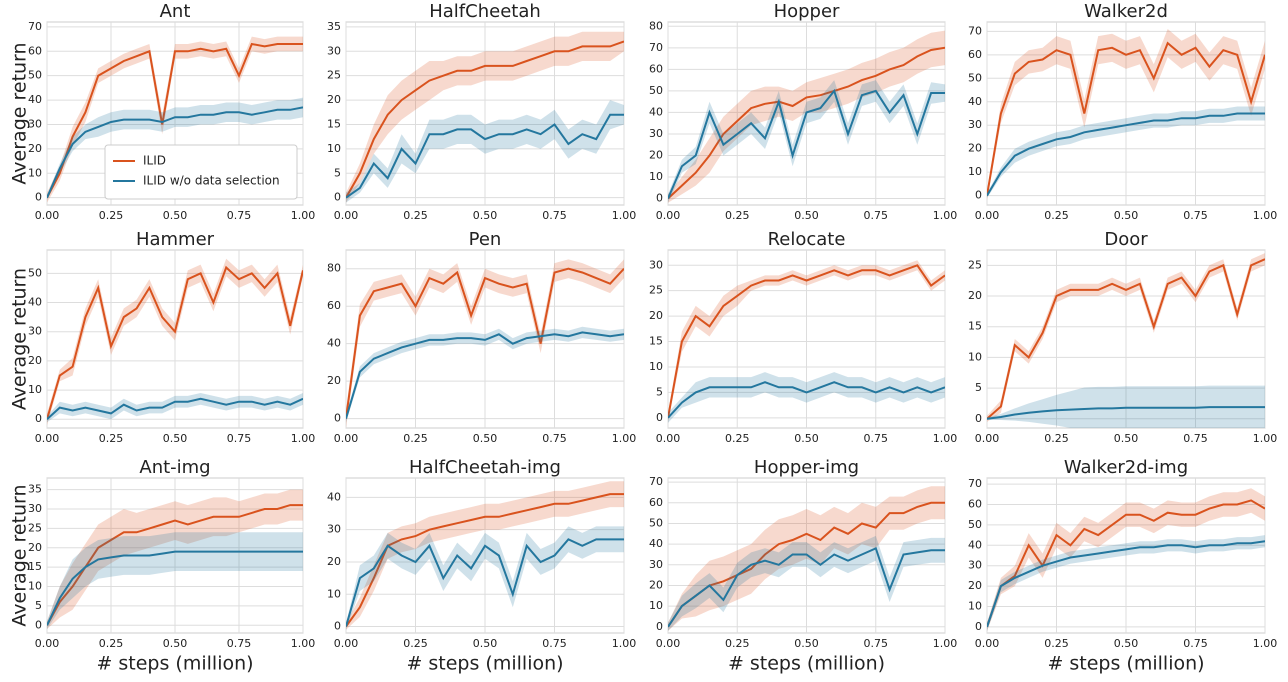  What do you see at coordinates (35, 75) in the screenshot?
I see `y-tick-label: 50` at bounding box center [35, 75].